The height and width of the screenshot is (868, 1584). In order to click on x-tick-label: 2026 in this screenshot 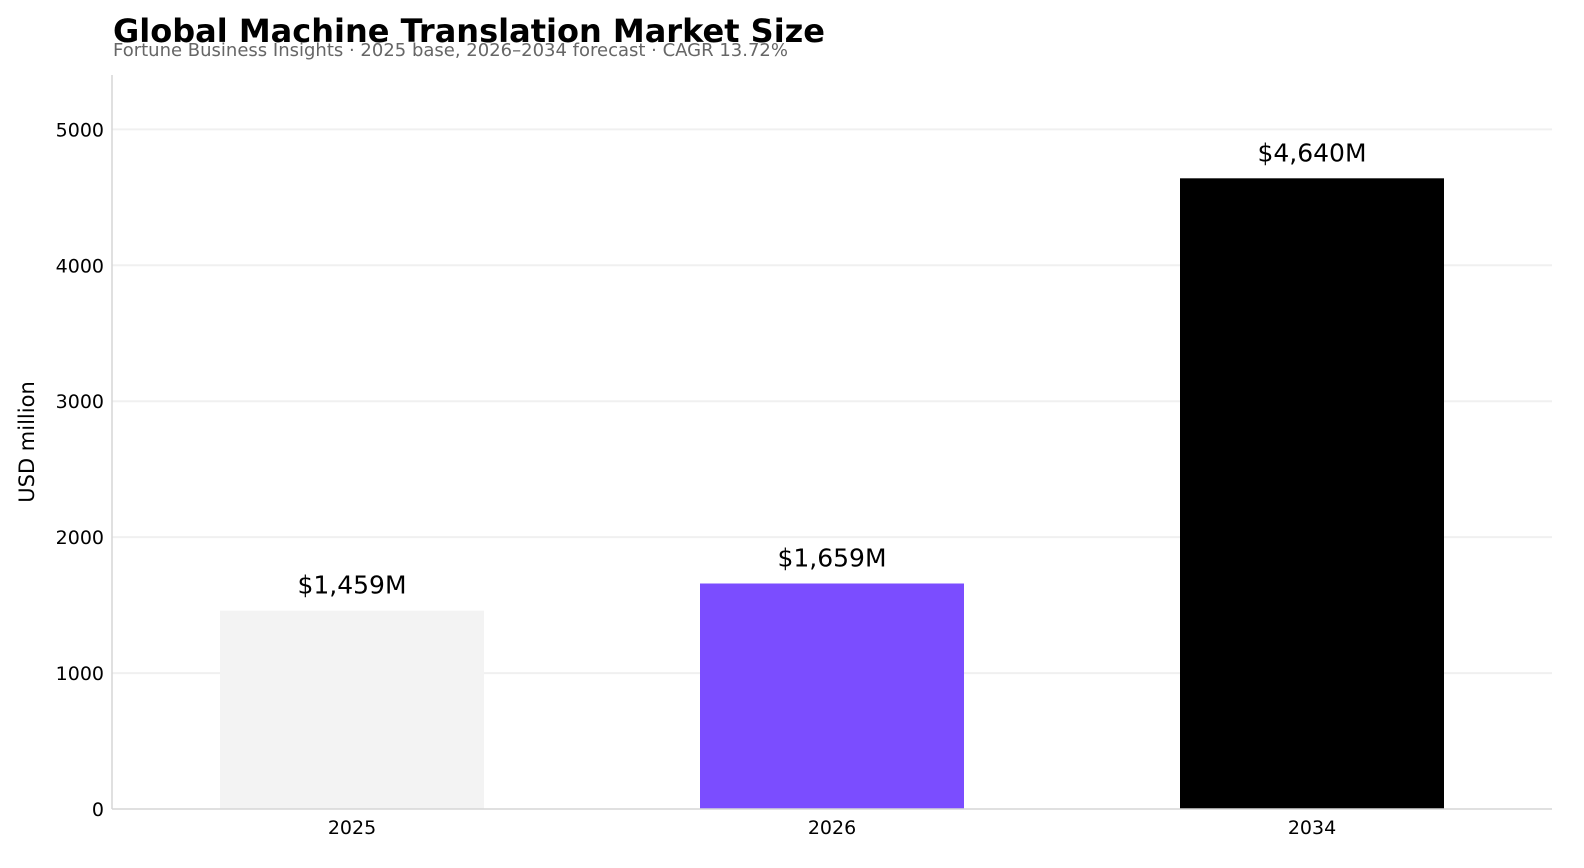, I will do `click(832, 828)`.